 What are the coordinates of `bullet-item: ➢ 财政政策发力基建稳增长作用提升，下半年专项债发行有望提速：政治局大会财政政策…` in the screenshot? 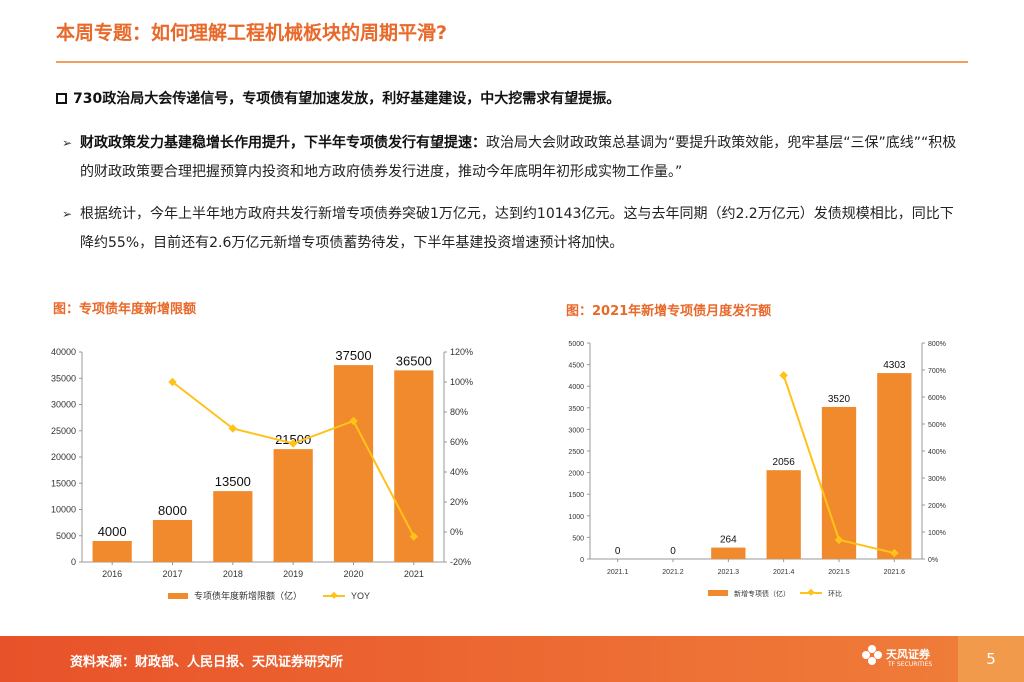 It's located at (512, 158).